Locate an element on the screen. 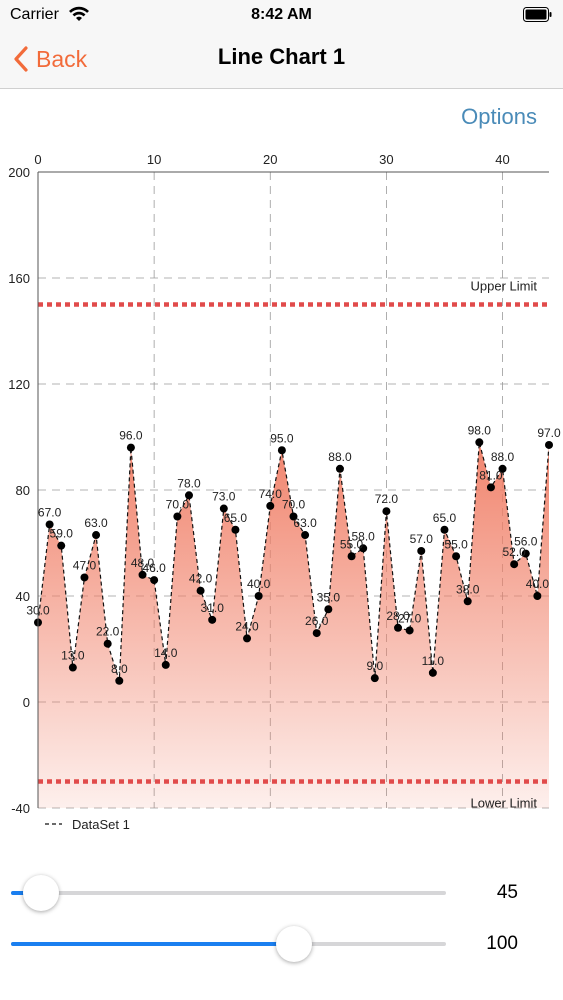  data-label: 11.0 is located at coordinates (433, 661).